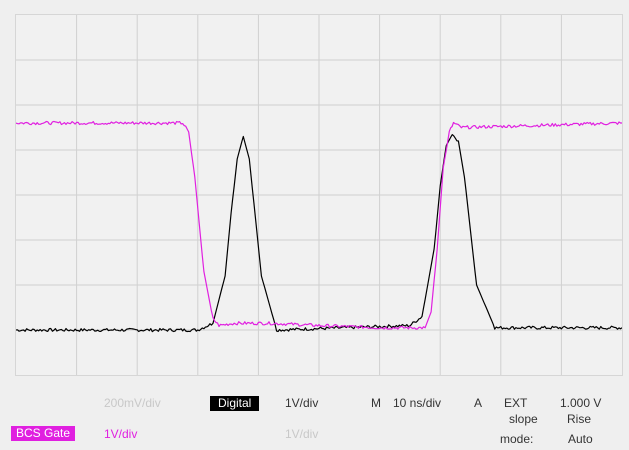 This screenshot has height=450, width=629. What do you see at coordinates (302, 403) in the screenshot?
I see `ch2-scale-readout: 1V/div` at bounding box center [302, 403].